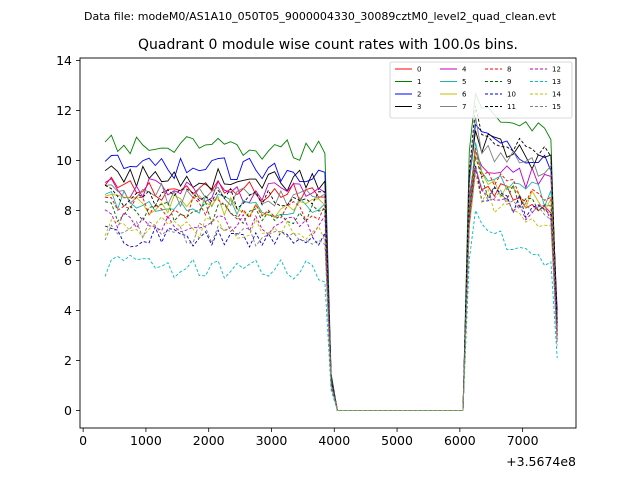  What do you see at coordinates (64, 110) in the screenshot?
I see `y-tick-label: 12` at bounding box center [64, 110].